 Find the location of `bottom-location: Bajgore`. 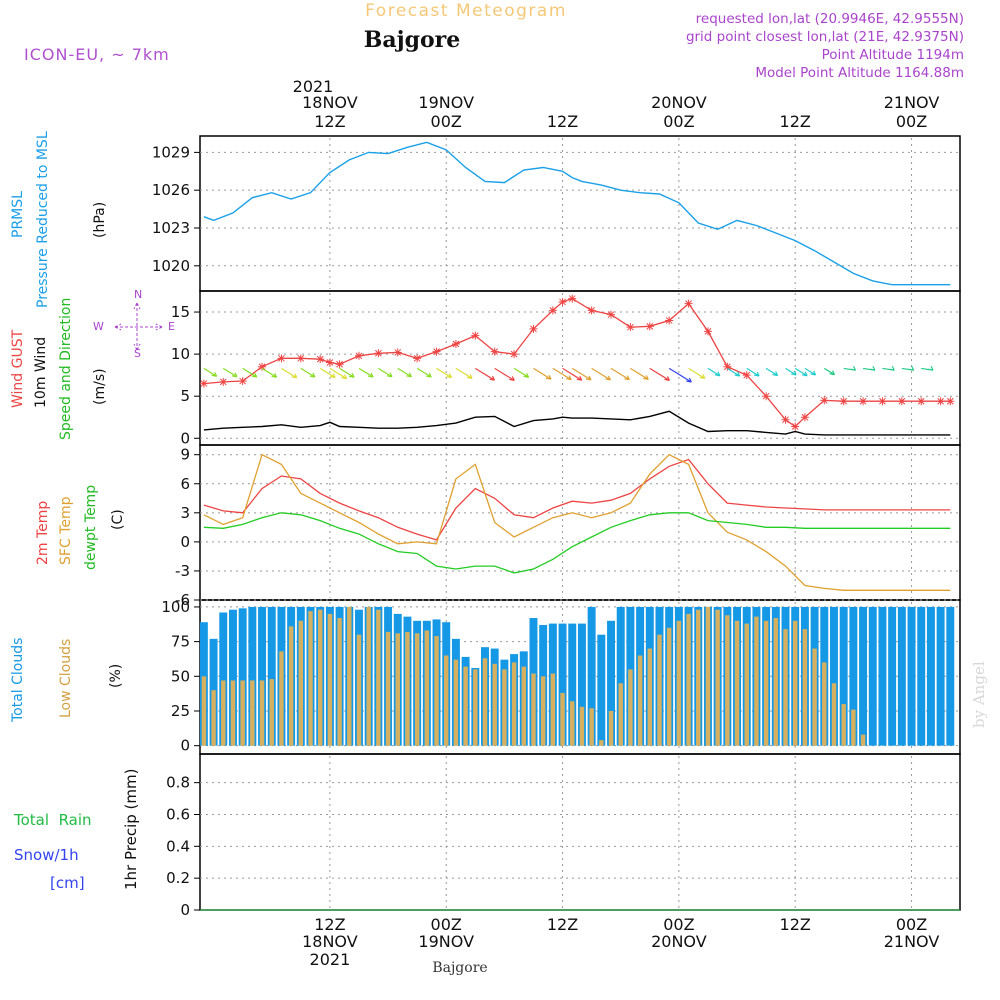

bottom-location: Bajgore is located at coordinates (459, 968).